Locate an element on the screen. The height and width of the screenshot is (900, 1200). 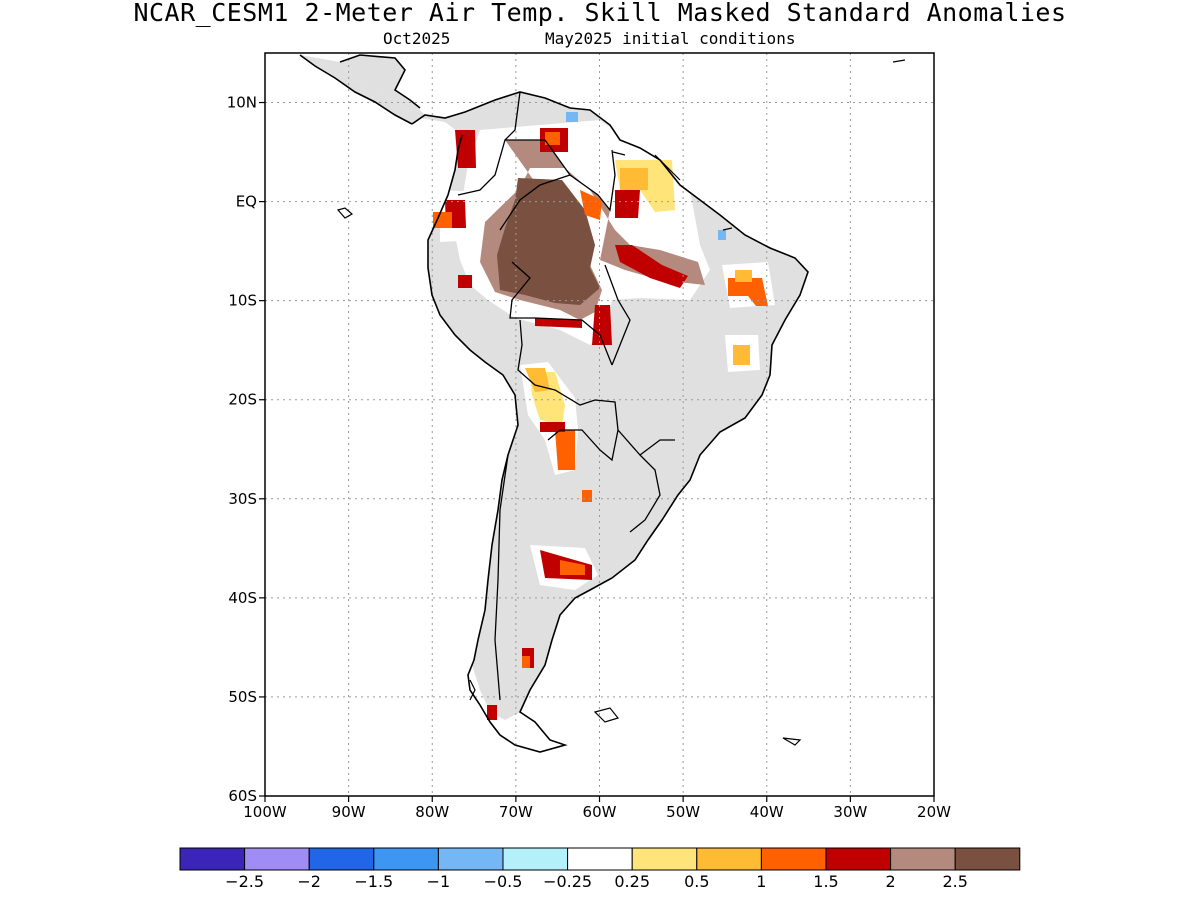
anomaly-pampas-orange is located at coordinates (572, 567).